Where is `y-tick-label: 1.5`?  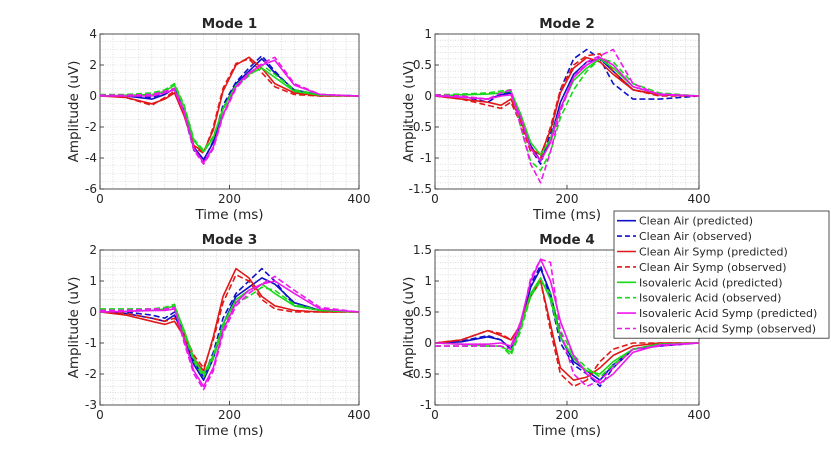 y-tick-label: 1.5 is located at coordinates (422, 250).